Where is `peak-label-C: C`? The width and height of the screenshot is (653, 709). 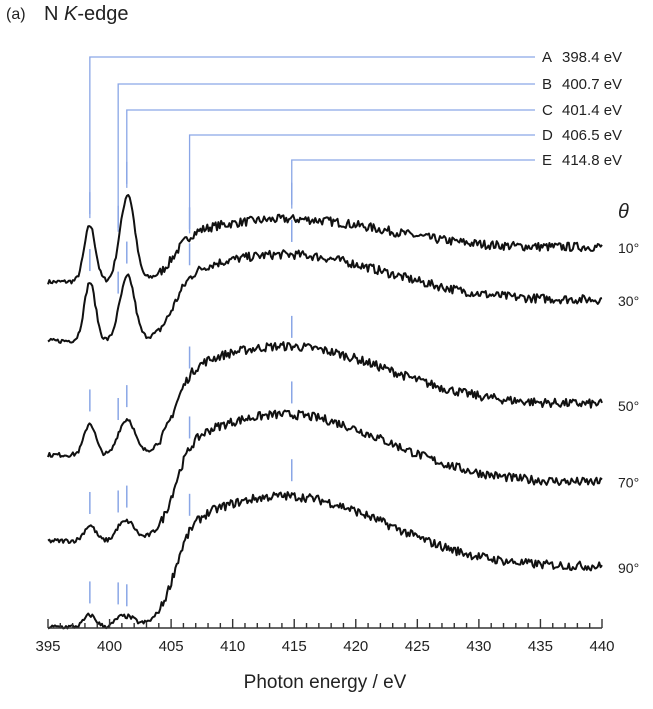 peak-label-C: C is located at coordinates (547, 110).